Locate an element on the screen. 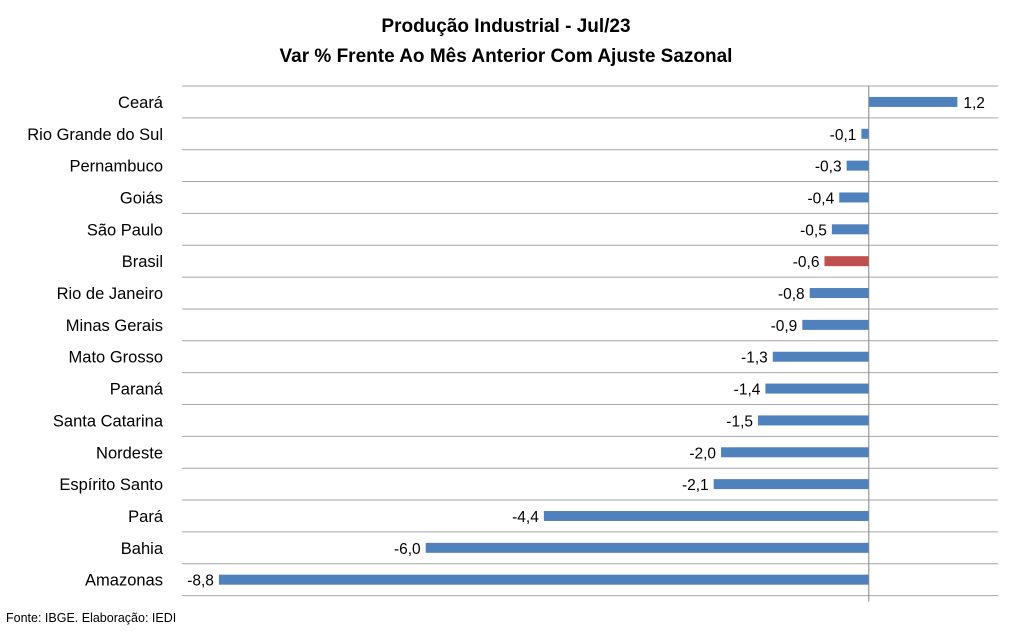 This screenshot has width=1013, height=631. category-label: Santa Catarina is located at coordinates (108, 421).